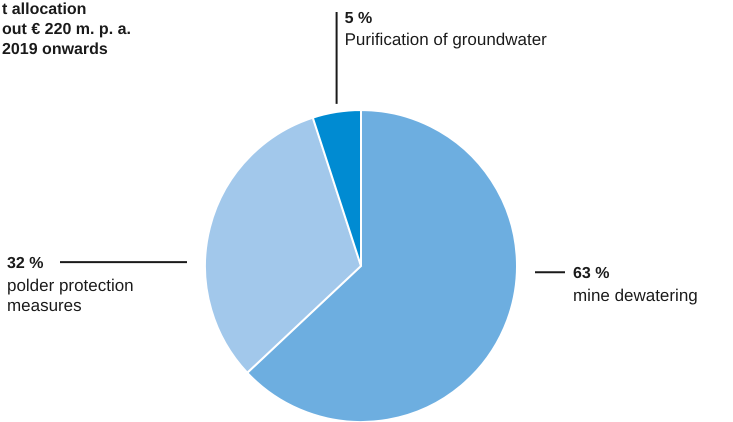  I want to click on data-label: 32 %, so click(25, 263).